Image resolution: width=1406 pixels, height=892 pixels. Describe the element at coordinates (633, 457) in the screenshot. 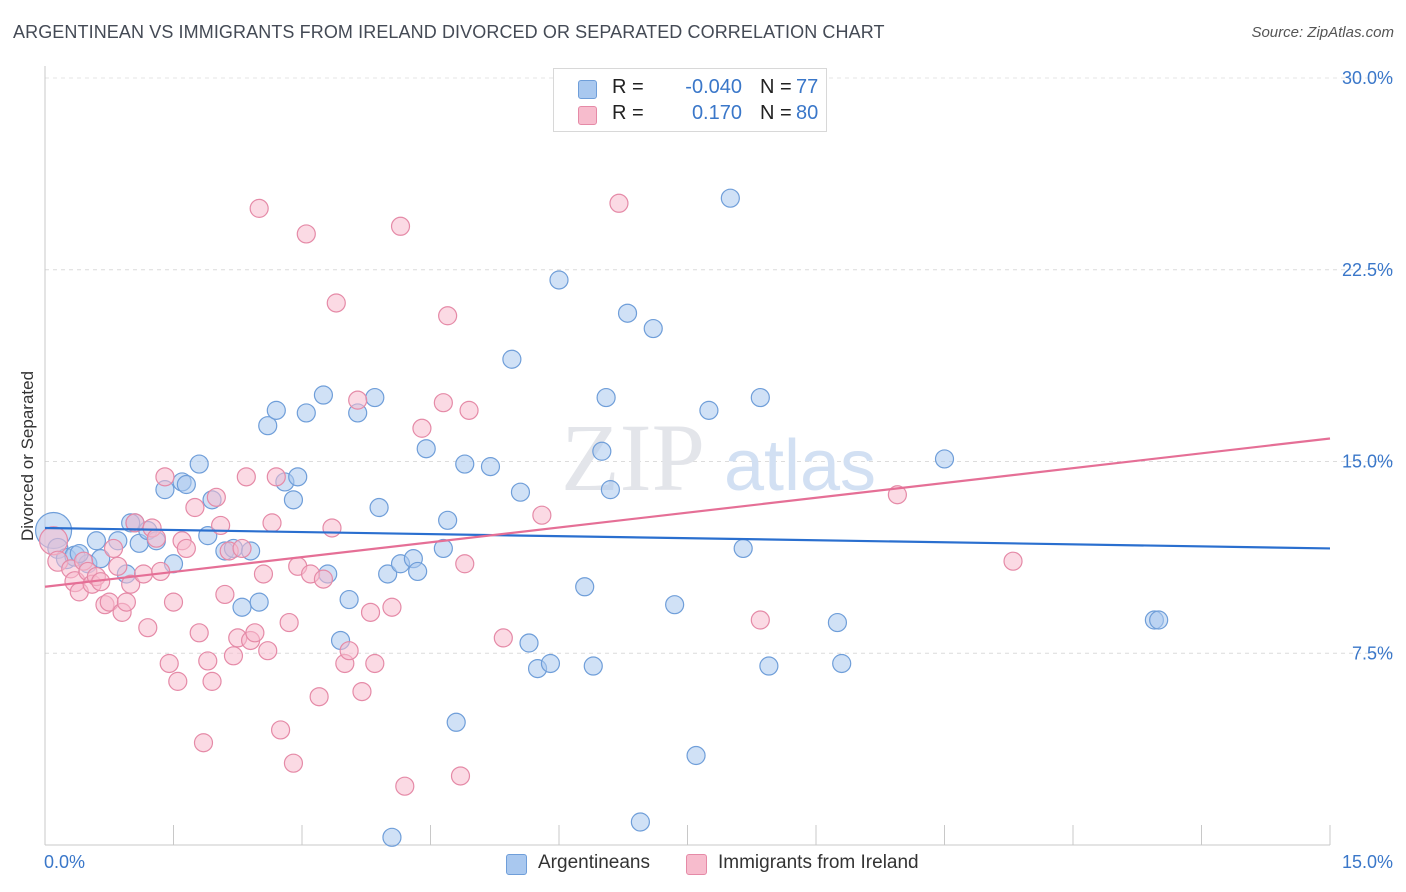

I see `watermark-zip: ZIP` at that location.